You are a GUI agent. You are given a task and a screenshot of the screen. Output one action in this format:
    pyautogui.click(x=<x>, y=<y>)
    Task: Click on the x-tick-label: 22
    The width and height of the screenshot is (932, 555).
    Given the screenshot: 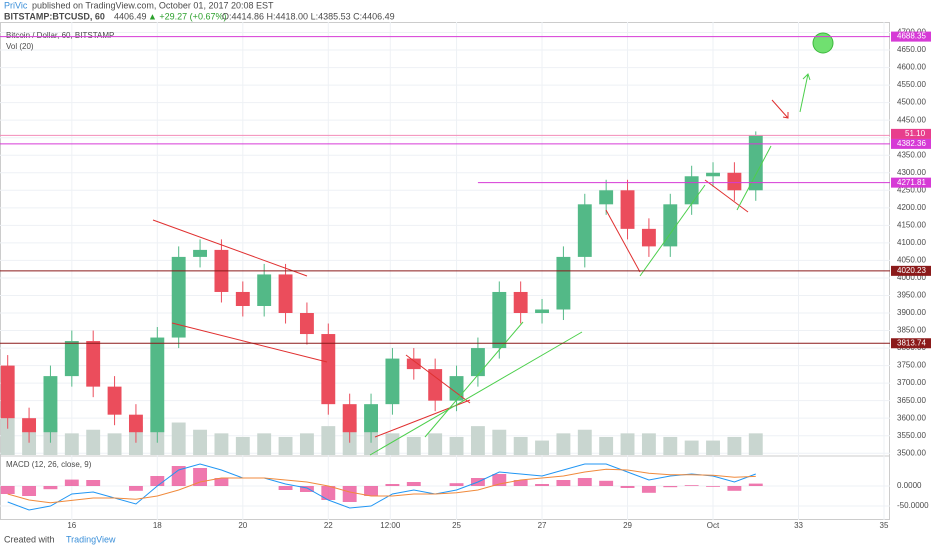 What is the action you would take?
    pyautogui.click(x=328, y=525)
    